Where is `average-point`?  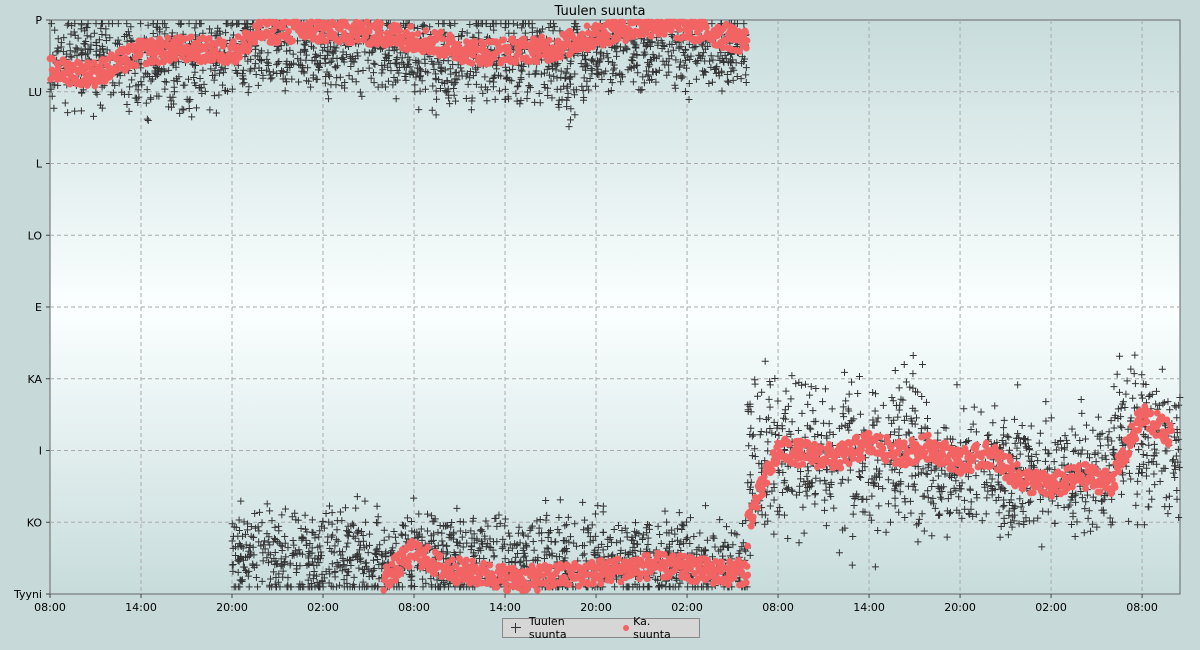
average-point is located at coordinates (442, 39).